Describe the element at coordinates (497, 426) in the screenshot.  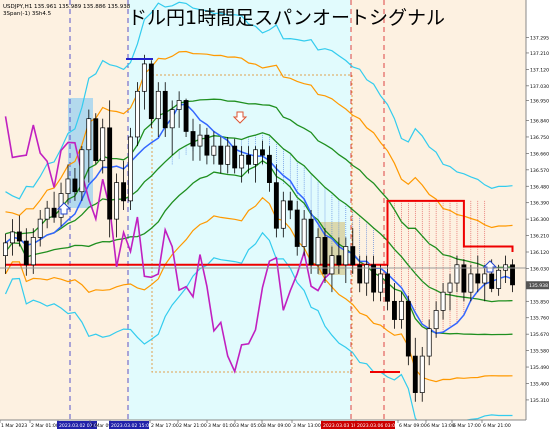
I see `x-tick-label: 6 Mar 21:00` at that location.